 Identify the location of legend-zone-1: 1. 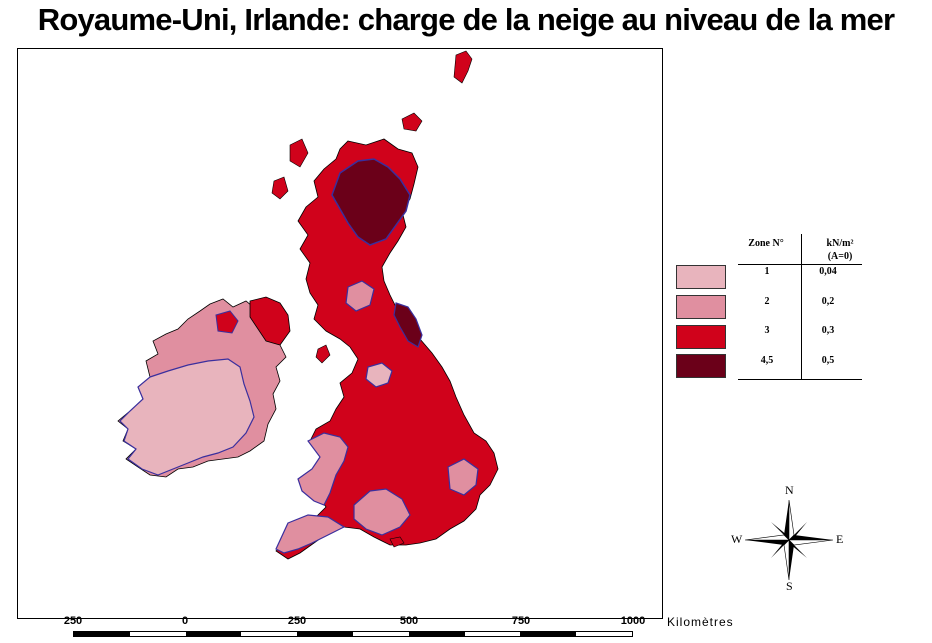
(767, 271).